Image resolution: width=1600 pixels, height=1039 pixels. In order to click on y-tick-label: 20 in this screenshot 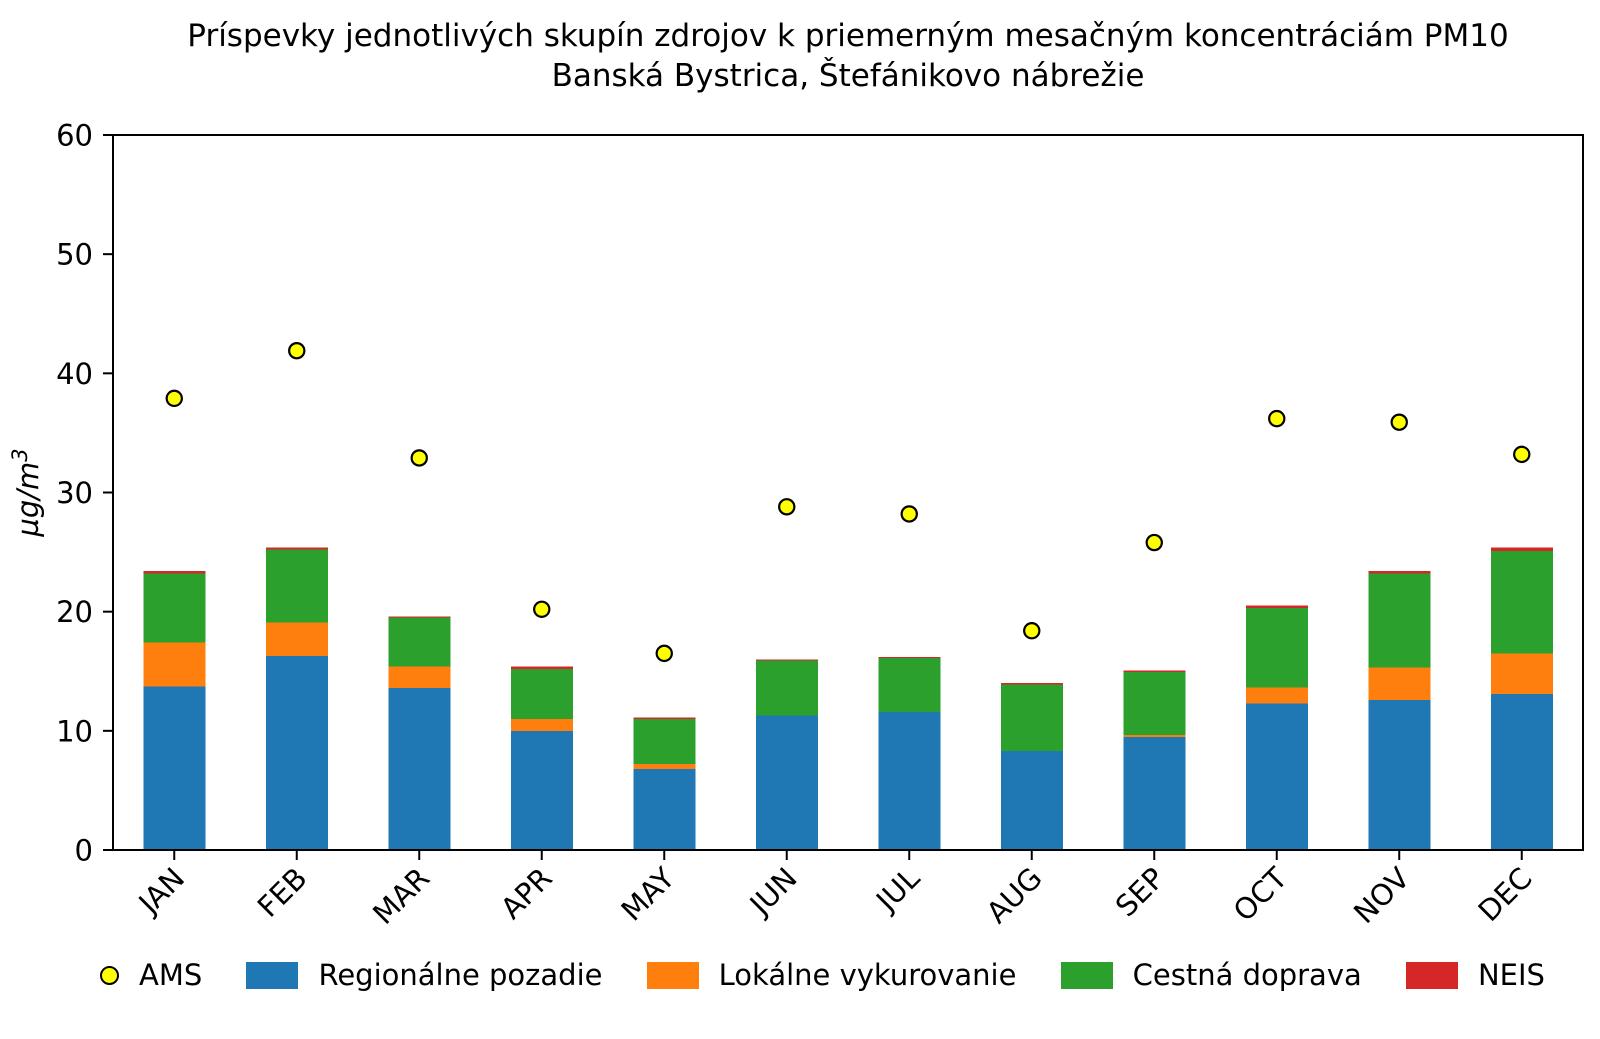, I will do `click(74, 612)`.